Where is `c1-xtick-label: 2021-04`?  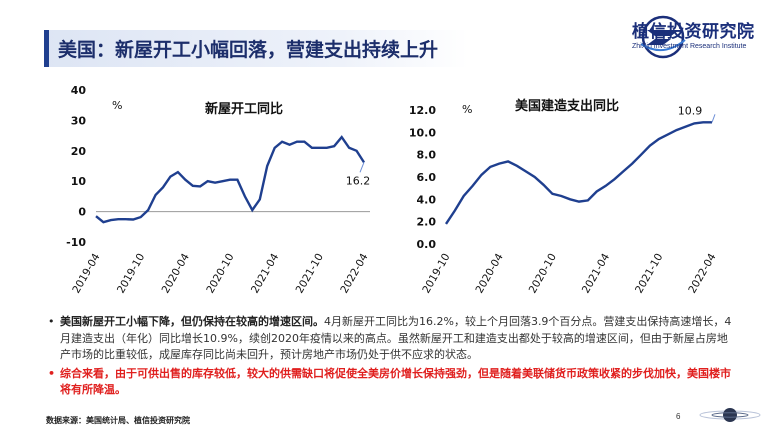
c1-xtick-label: 2021-04 is located at coordinates (265, 273).